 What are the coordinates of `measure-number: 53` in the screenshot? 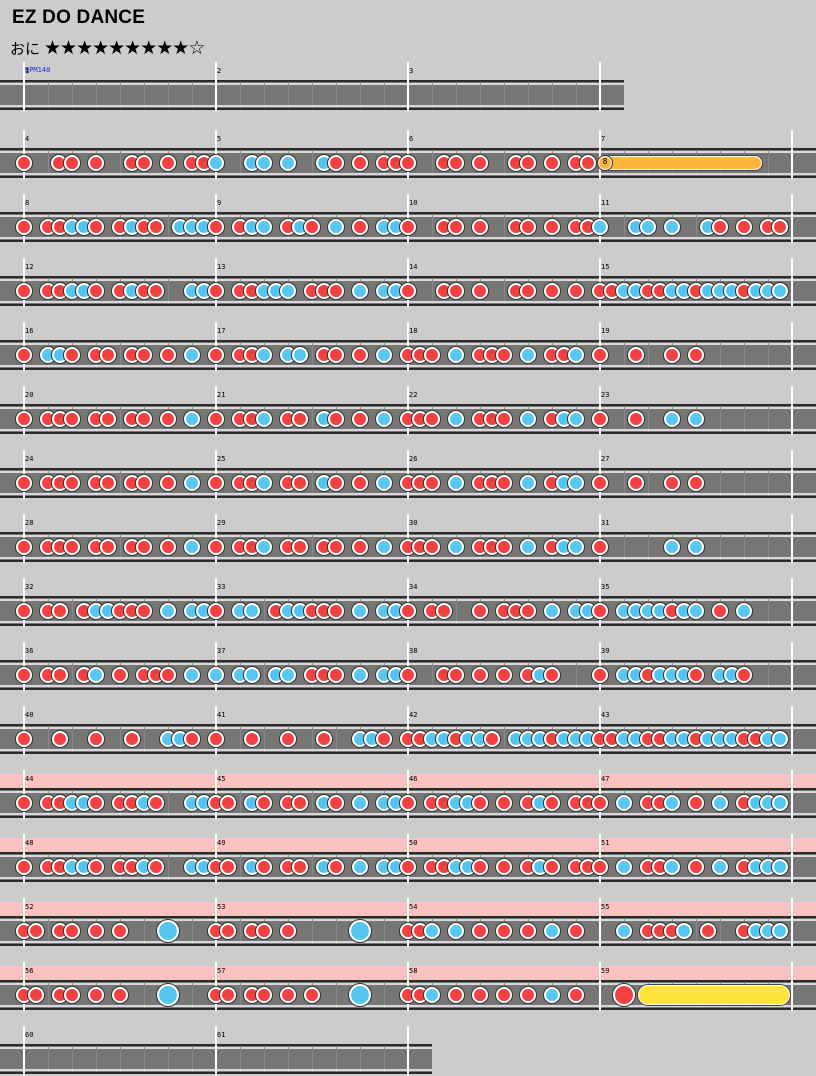 It's located at (221, 907).